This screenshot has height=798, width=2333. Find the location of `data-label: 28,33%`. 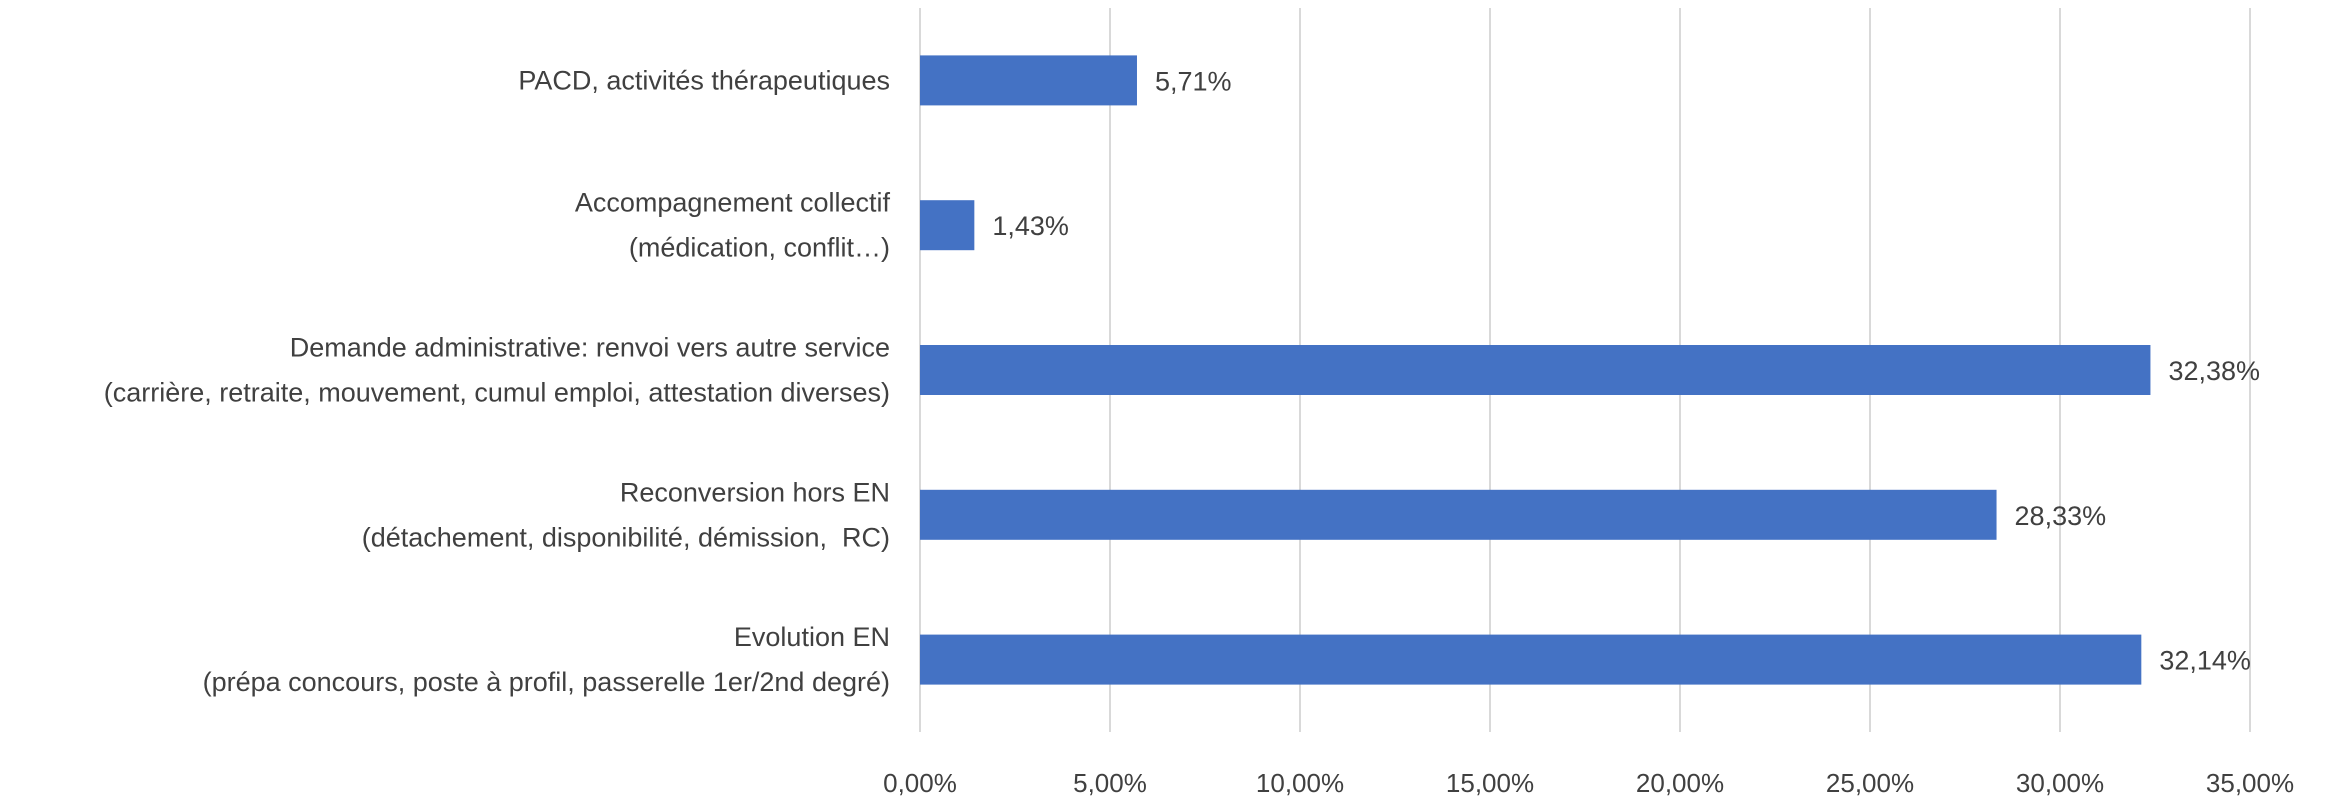

data-label: 28,33% is located at coordinates (2061, 516).